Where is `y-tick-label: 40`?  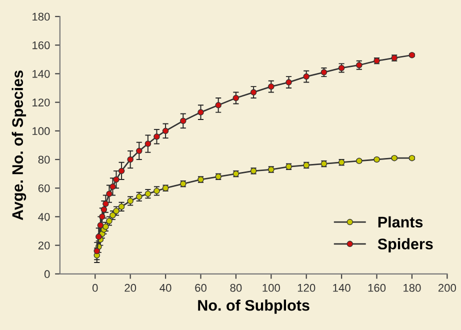
y-tick-label: 40 is located at coordinates (44, 216).